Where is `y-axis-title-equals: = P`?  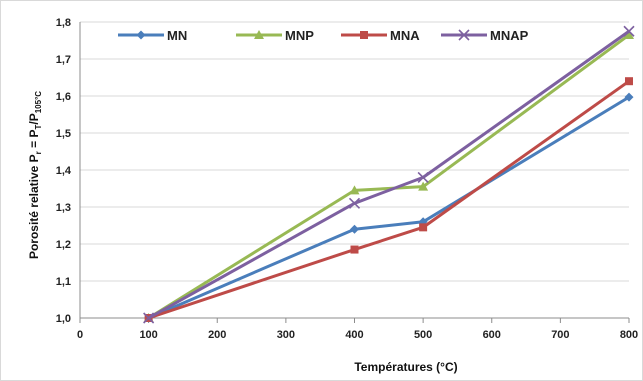
y-axis-title-equals: = P is located at coordinates (34, 141).